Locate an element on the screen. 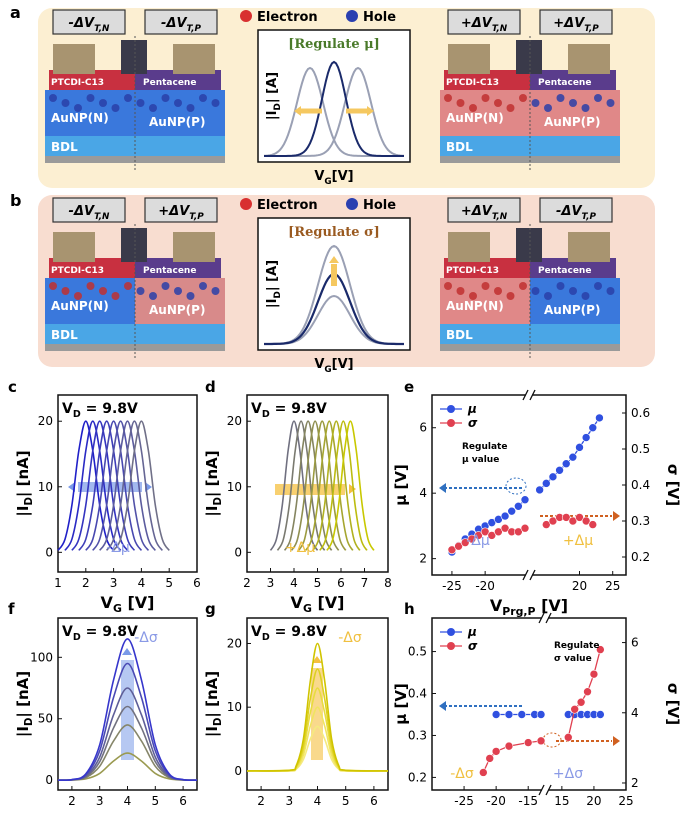 This screenshot has height=814, width=685. x-tick-label: 6 is located at coordinates (183, 801).